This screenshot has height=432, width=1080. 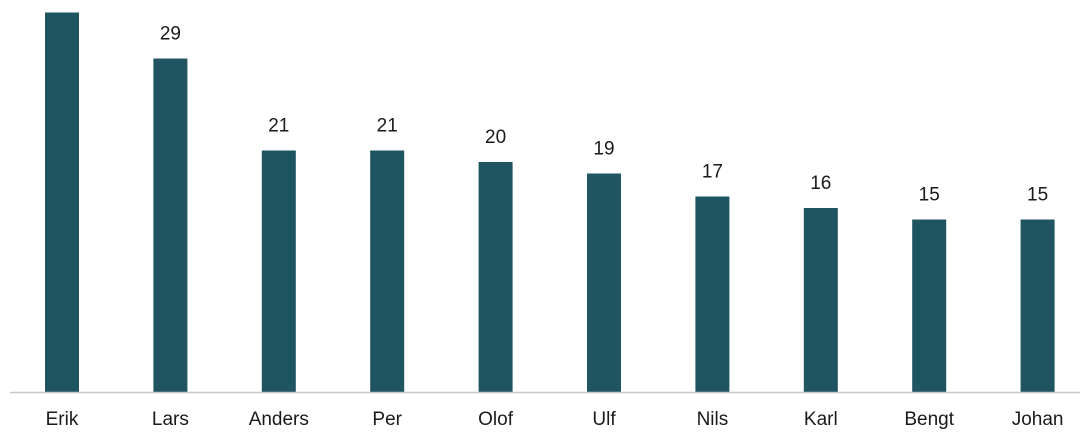 I want to click on data-label: 17, so click(x=712, y=172).